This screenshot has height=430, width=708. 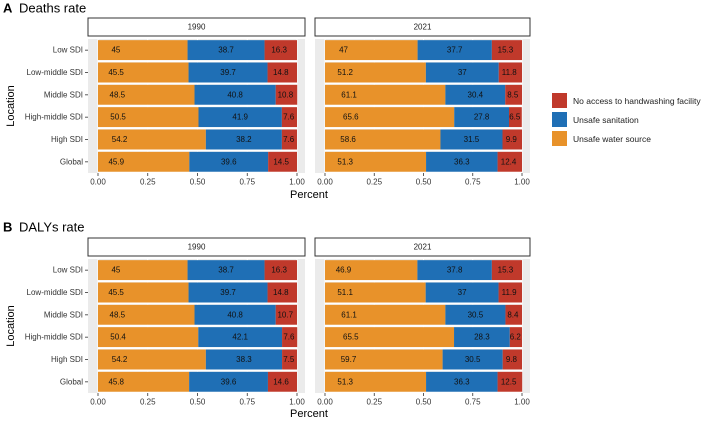 I want to click on legend-label: Unsafe water source, so click(x=612, y=139).